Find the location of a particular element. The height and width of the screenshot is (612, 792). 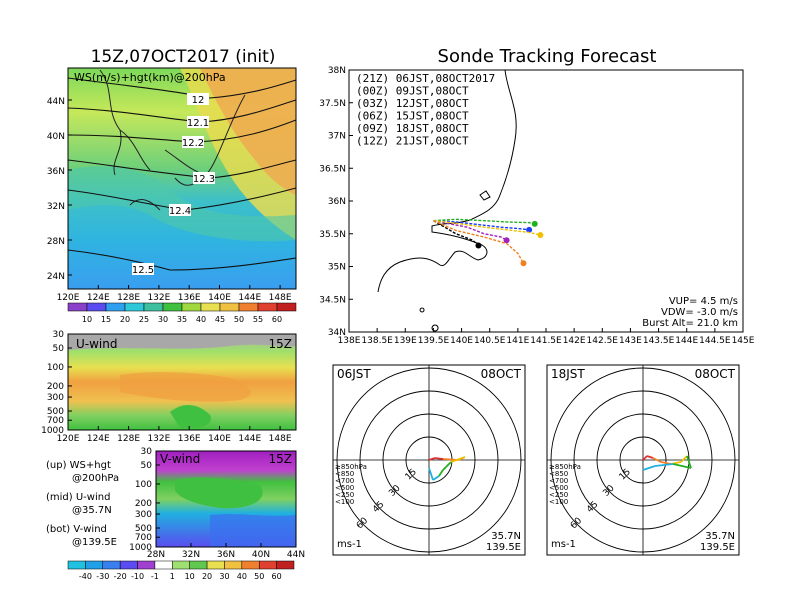

launch-legend-entry: (03Z) 12JST,08OCT is located at coordinates (412, 103).